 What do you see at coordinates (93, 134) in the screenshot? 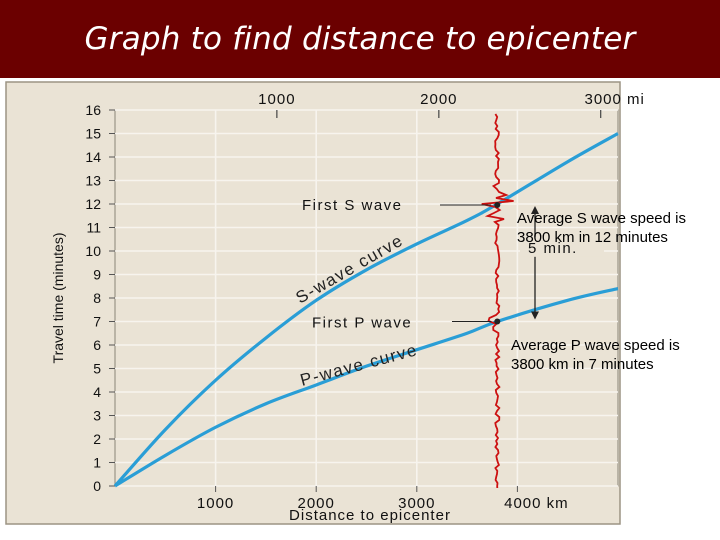
I see `y-tick-label: 15` at bounding box center [93, 134].